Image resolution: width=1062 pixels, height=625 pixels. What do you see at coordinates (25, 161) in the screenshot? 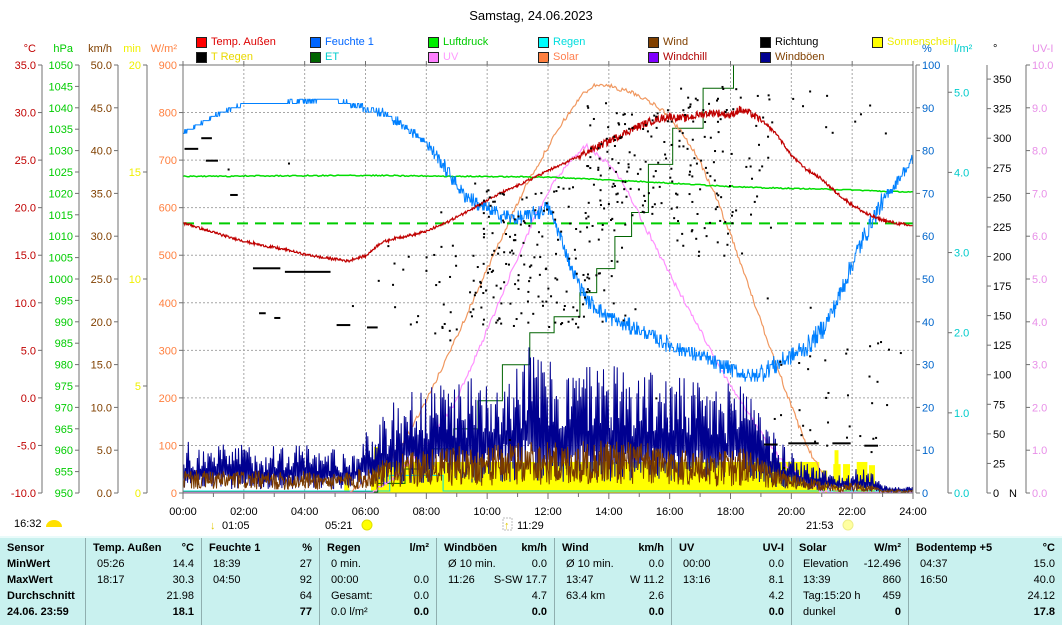
I see `svg-text: 25.0` at bounding box center [25, 161].